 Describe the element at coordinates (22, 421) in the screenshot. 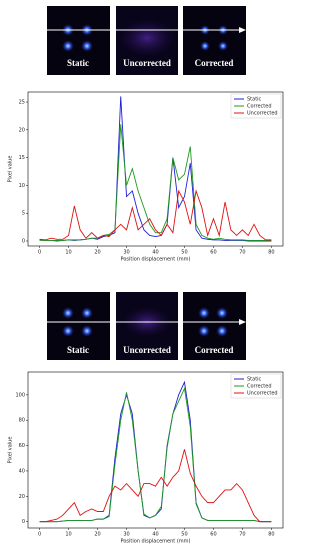

I see `y-tick-label: 80` at that location.